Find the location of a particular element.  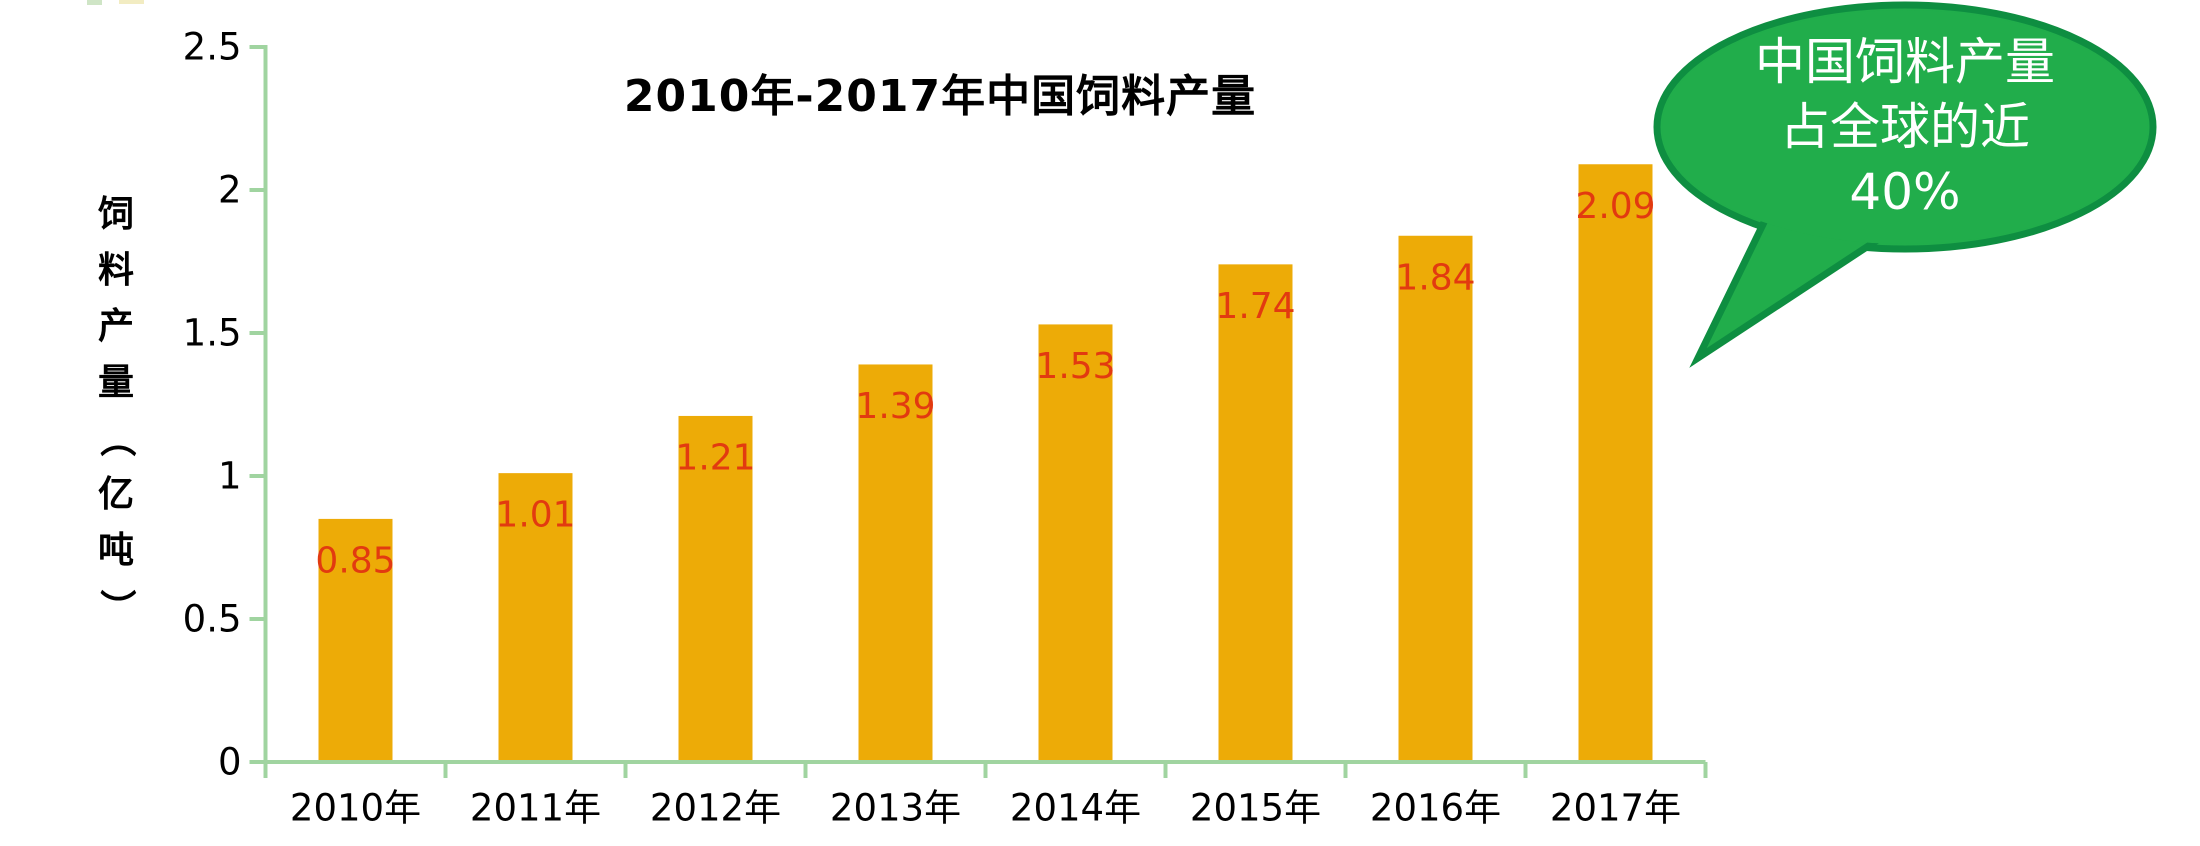

y-tick-label: 1.5 is located at coordinates (212, 333).